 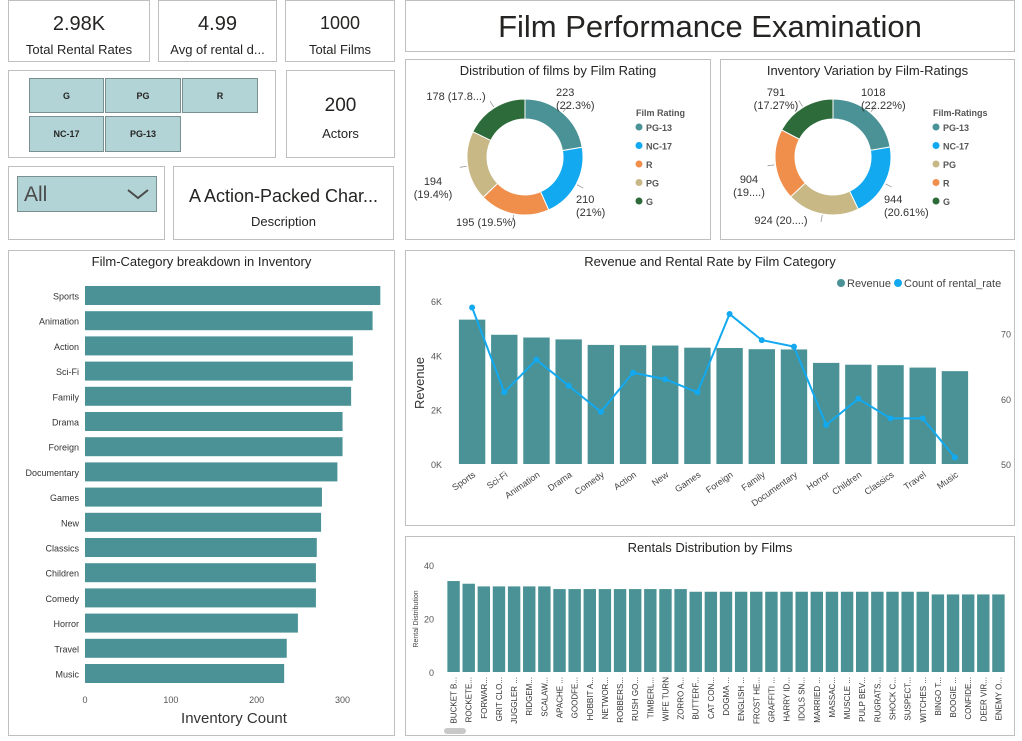 I want to click on rating-tile-nc17: NC-17, so click(x=66, y=134).